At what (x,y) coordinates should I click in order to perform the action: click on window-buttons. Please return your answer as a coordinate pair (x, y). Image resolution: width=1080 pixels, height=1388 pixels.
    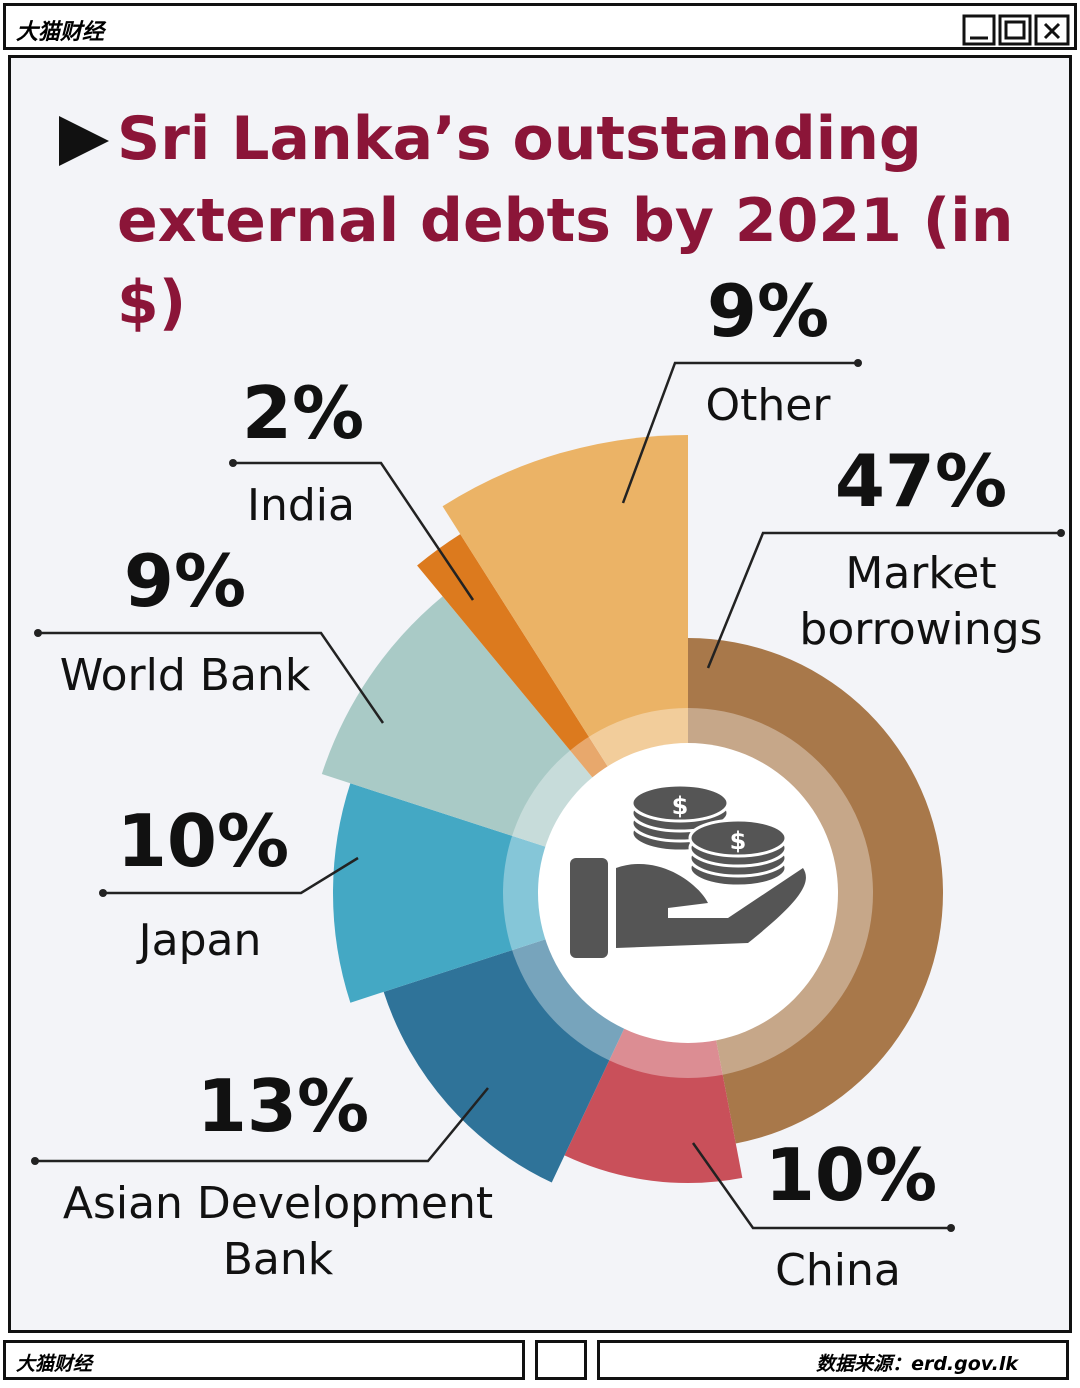
    Looking at the image, I should click on (1016, 30).